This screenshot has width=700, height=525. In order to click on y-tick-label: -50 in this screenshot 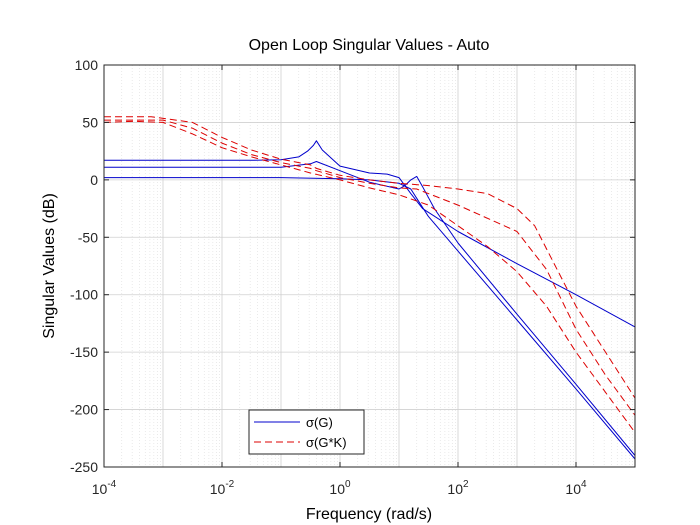, I will do `click(88, 237)`.